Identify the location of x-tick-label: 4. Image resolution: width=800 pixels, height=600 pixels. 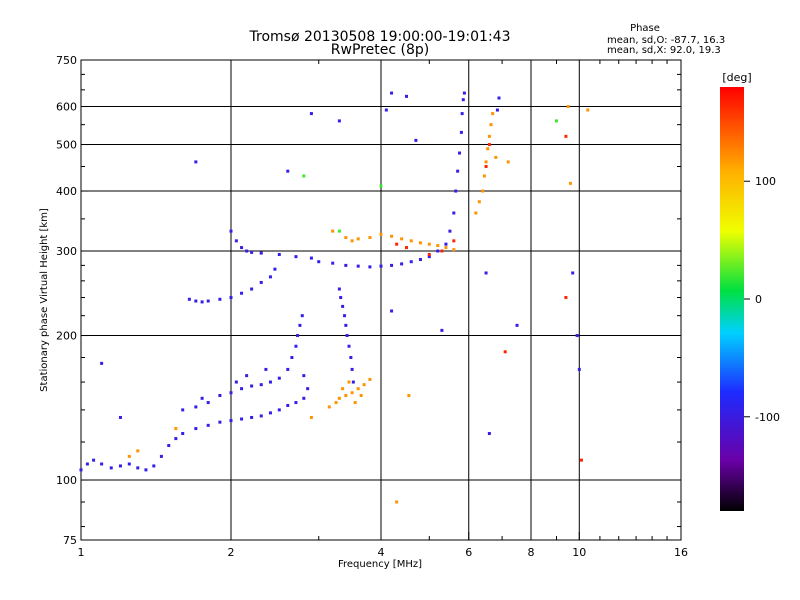
(381, 552).